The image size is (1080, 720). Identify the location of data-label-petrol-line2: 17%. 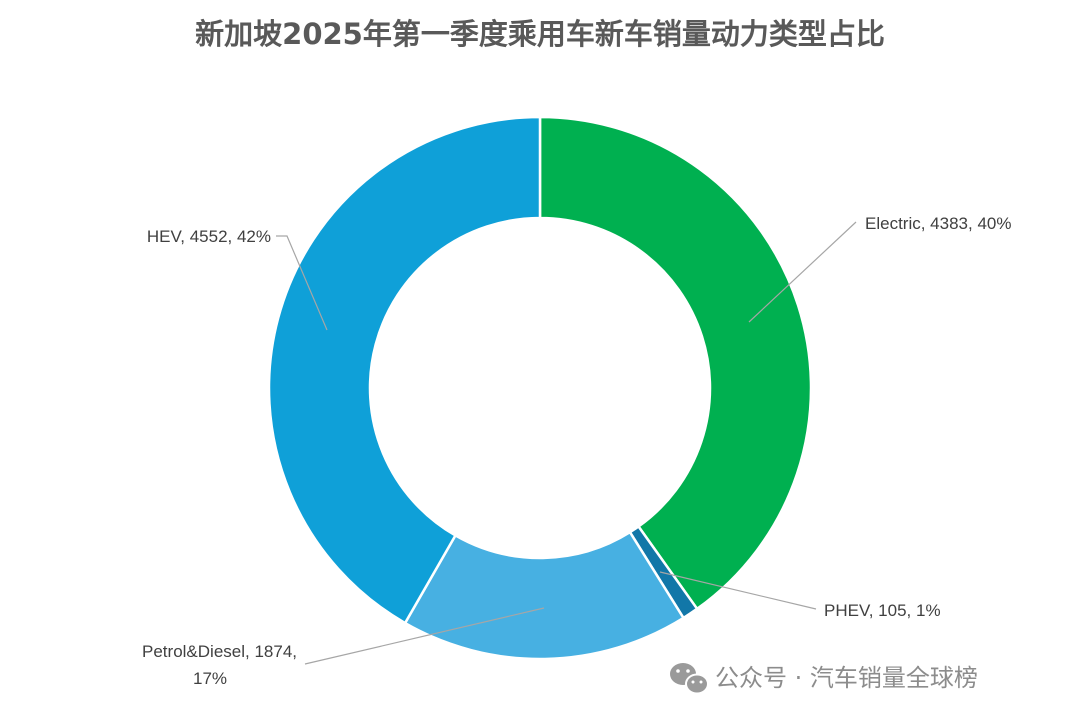
(210, 678).